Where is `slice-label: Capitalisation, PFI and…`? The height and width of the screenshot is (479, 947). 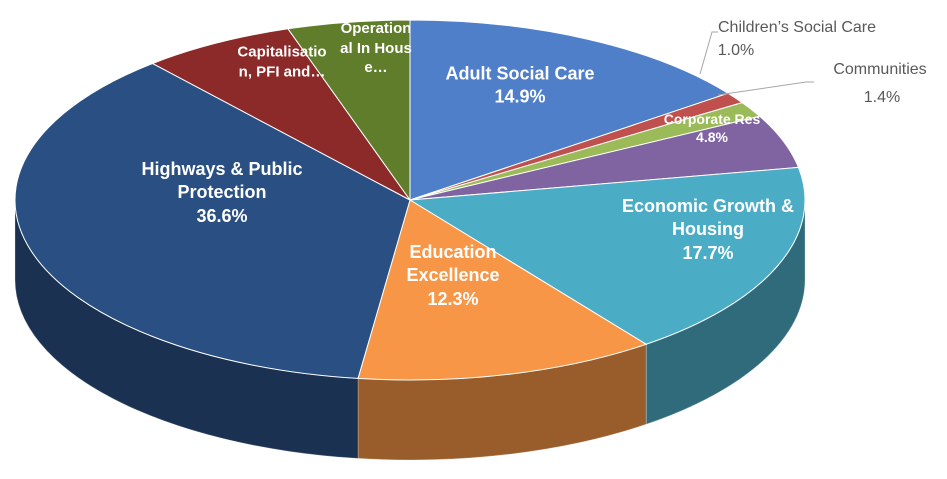 slice-label: Capitalisation, PFI and… is located at coordinates (282, 62).